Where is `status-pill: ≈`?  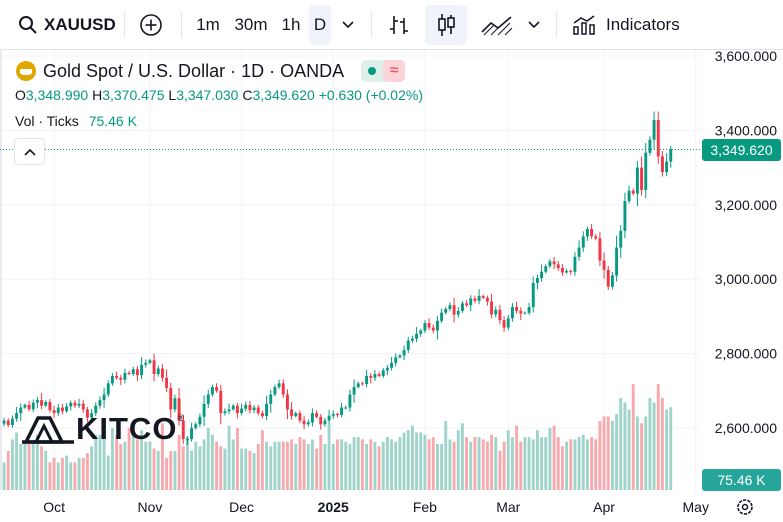 status-pill: ≈ is located at coordinates (383, 71).